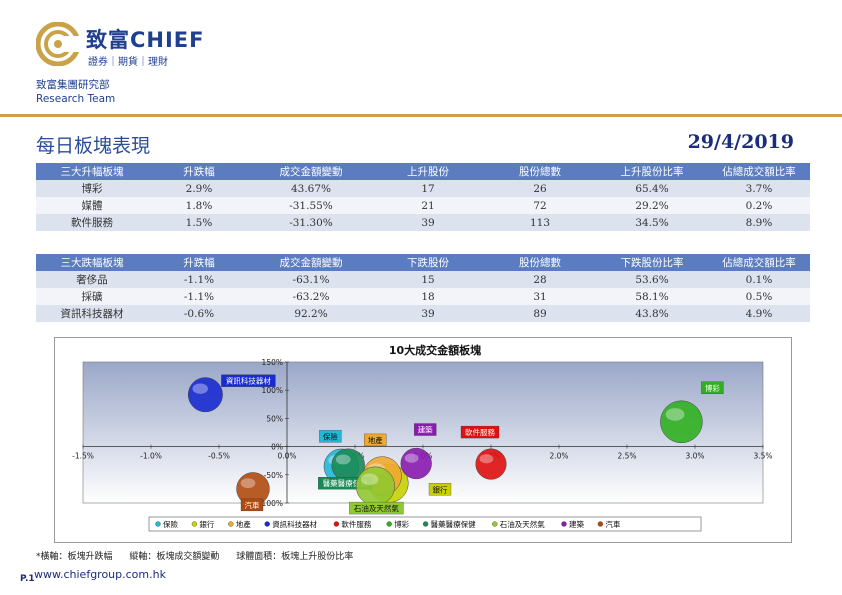 This screenshot has width=842, height=595. I want to click on x-tick-label: -0.5%, so click(219, 456).